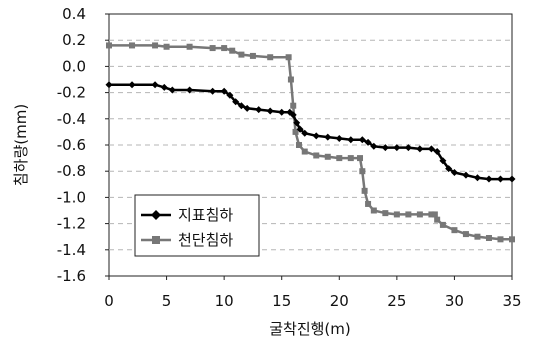  What do you see at coordinates (71, 276) in the screenshot?
I see `y-tick-label: -1.6` at bounding box center [71, 276].